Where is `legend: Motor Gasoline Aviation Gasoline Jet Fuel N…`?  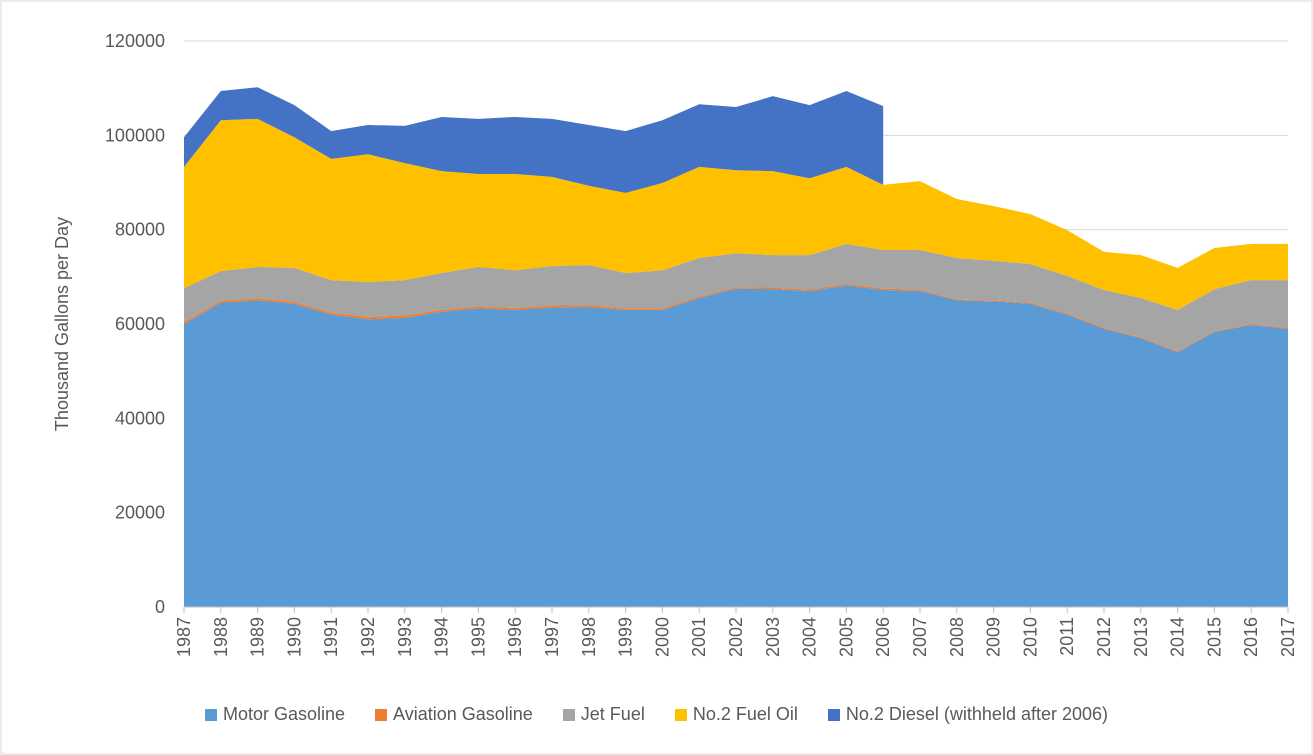
legend: Motor Gasoline Aviation Gasoline Jet Fuel N… is located at coordinates (656, 714).